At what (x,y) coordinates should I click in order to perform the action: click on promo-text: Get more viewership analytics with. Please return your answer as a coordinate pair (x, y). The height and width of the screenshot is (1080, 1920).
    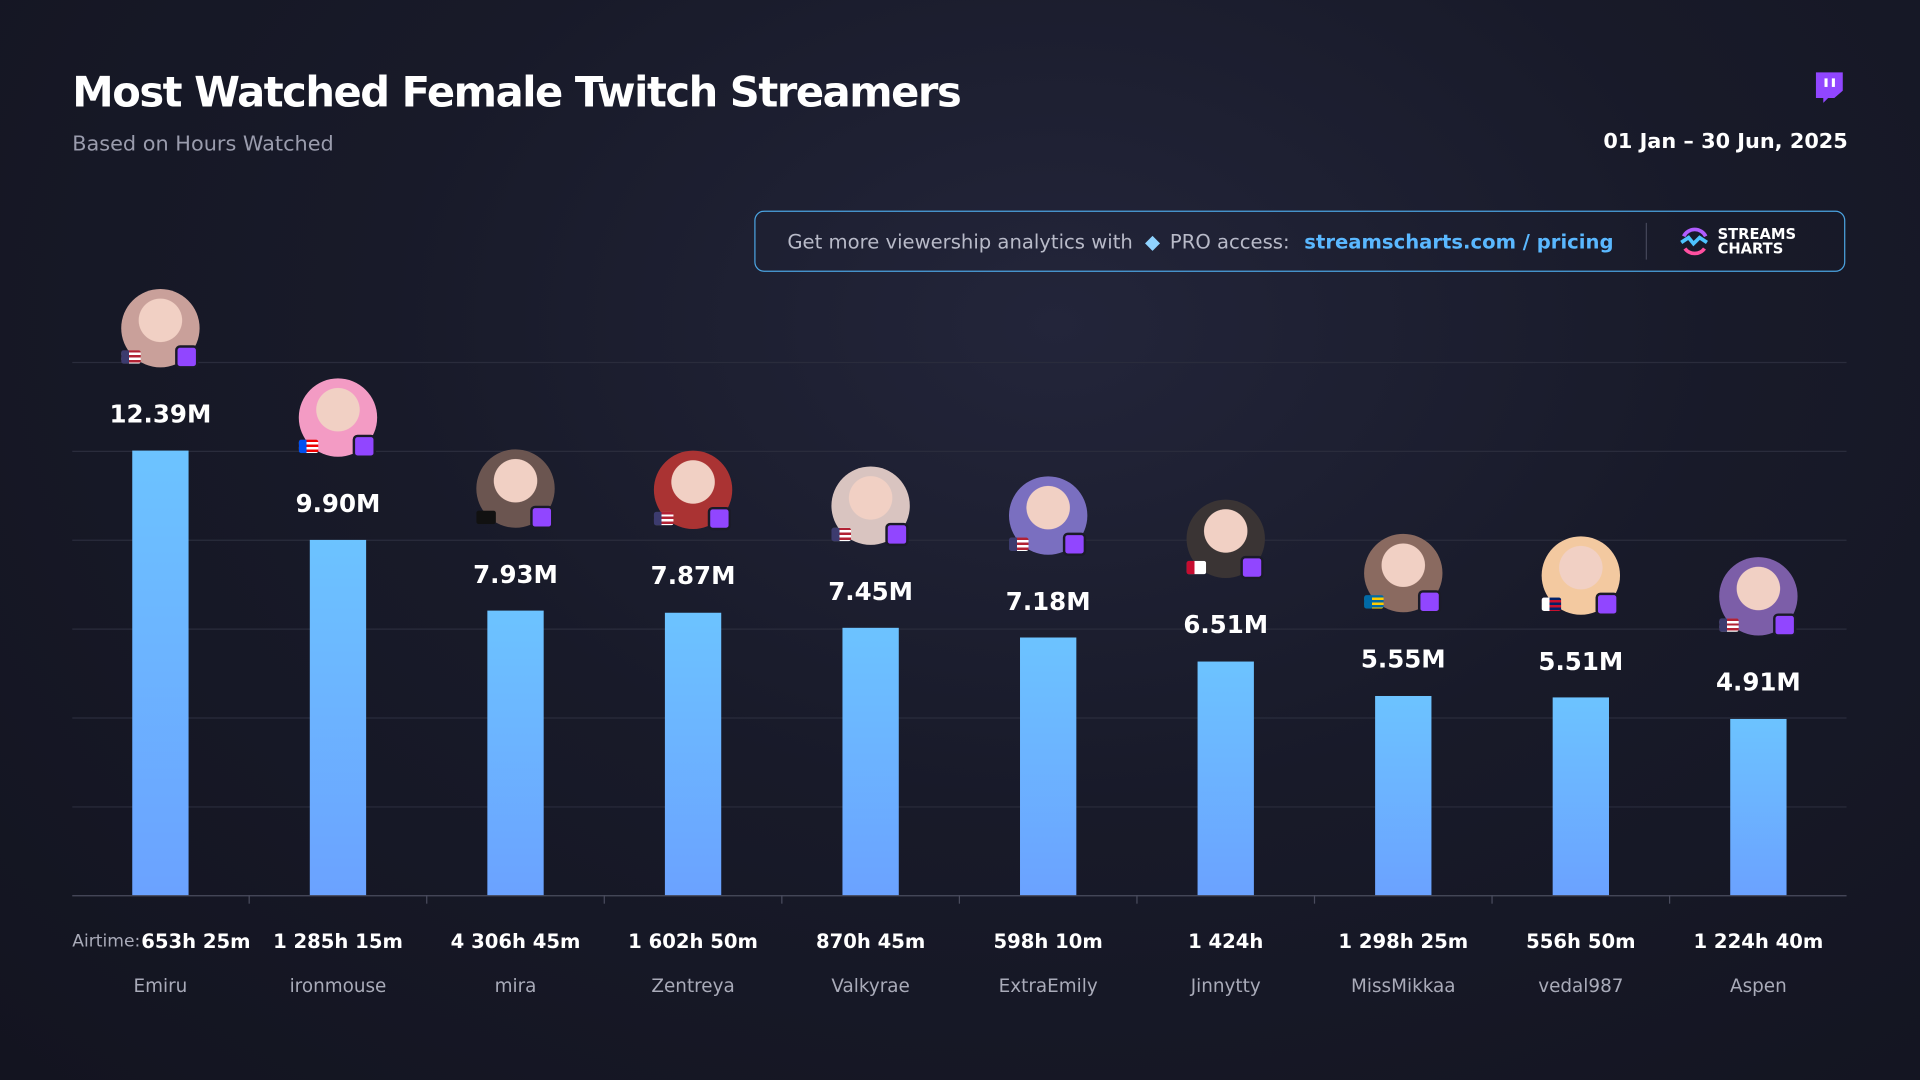
    Looking at the image, I should click on (960, 241).